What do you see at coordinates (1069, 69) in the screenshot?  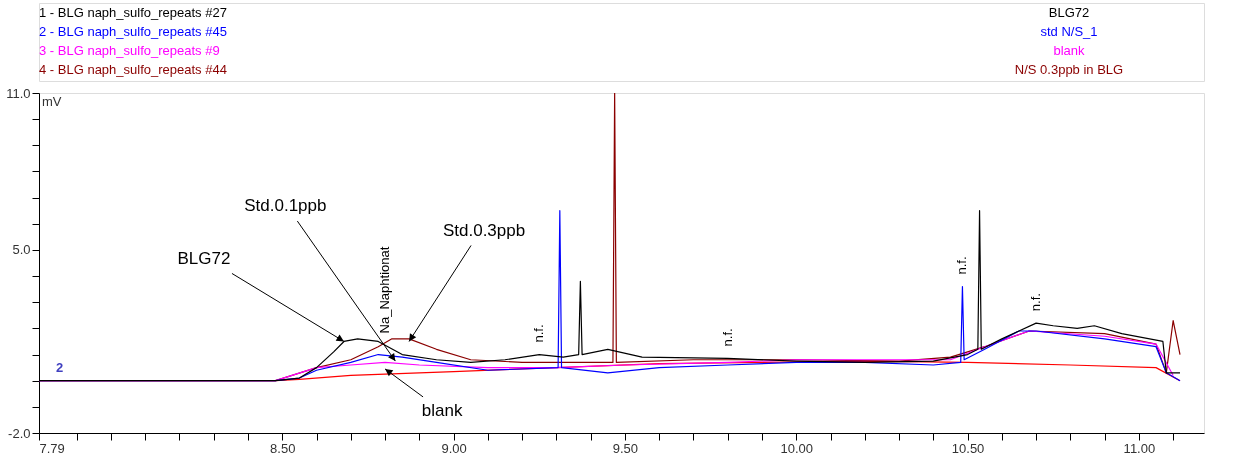 I see `text: N/S 0.3ppb in BLG` at bounding box center [1069, 69].